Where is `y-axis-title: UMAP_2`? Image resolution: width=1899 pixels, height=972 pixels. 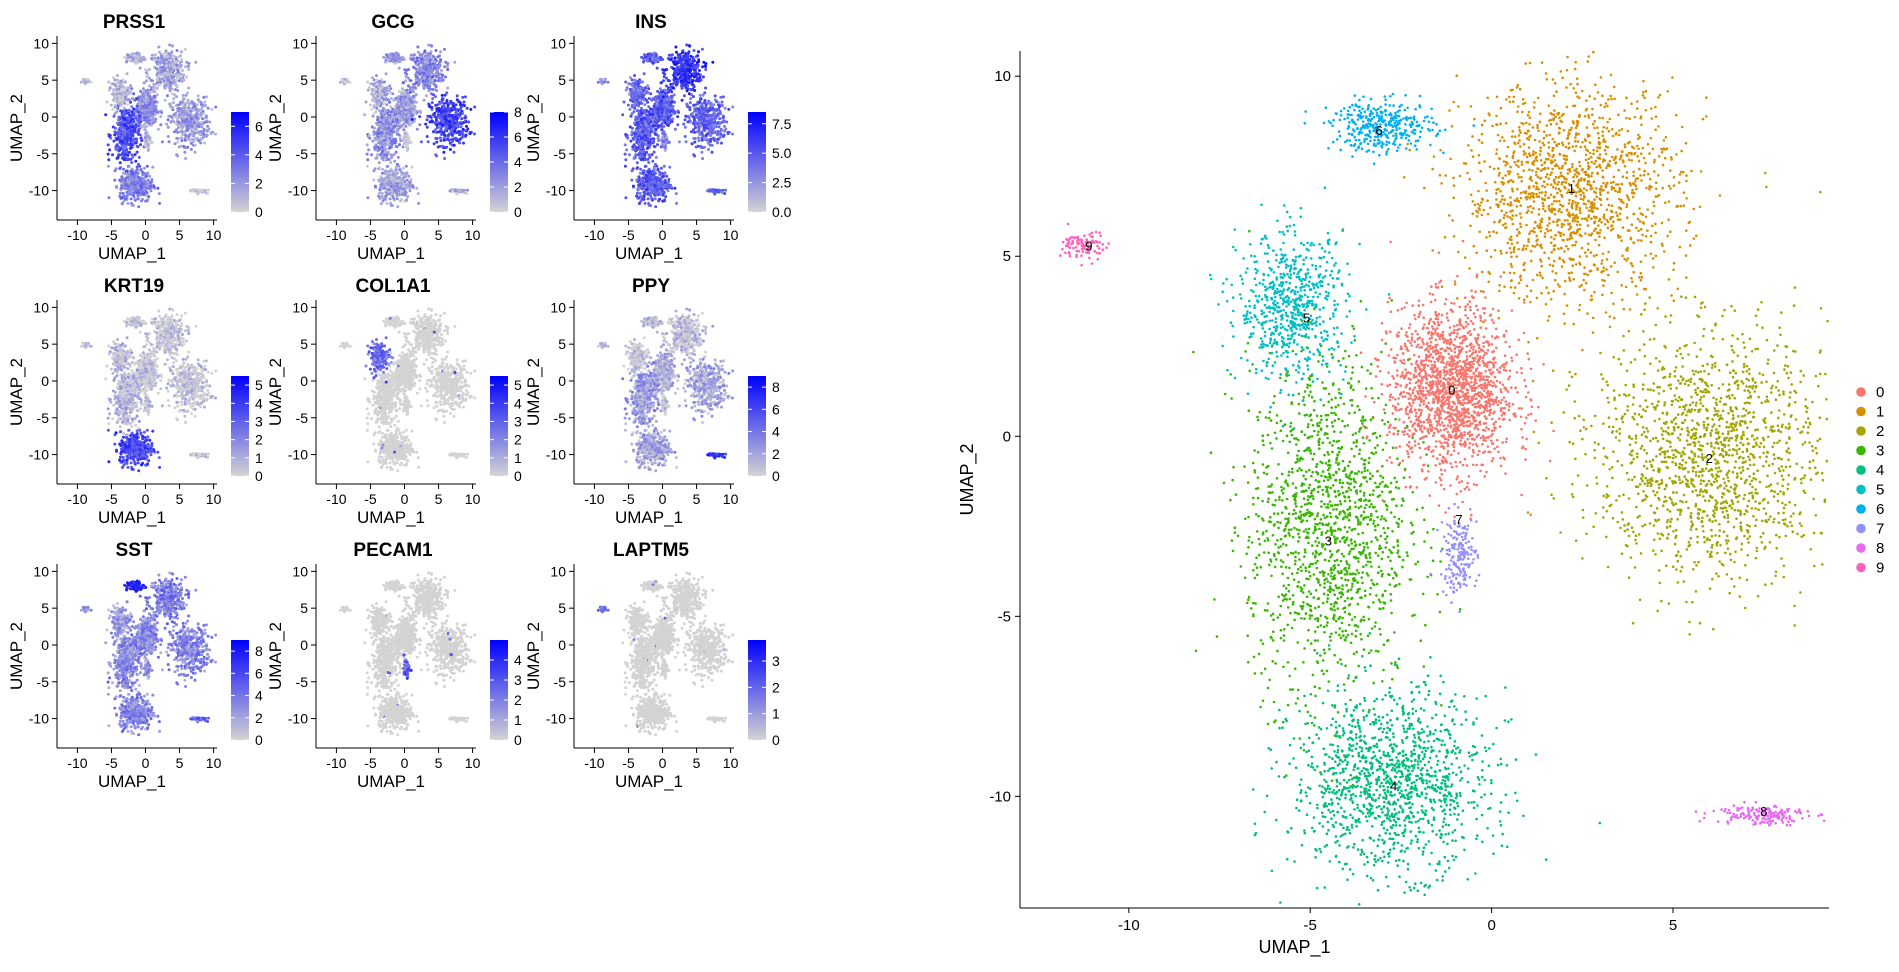
y-axis-title: UMAP_2 is located at coordinates (275, 128).